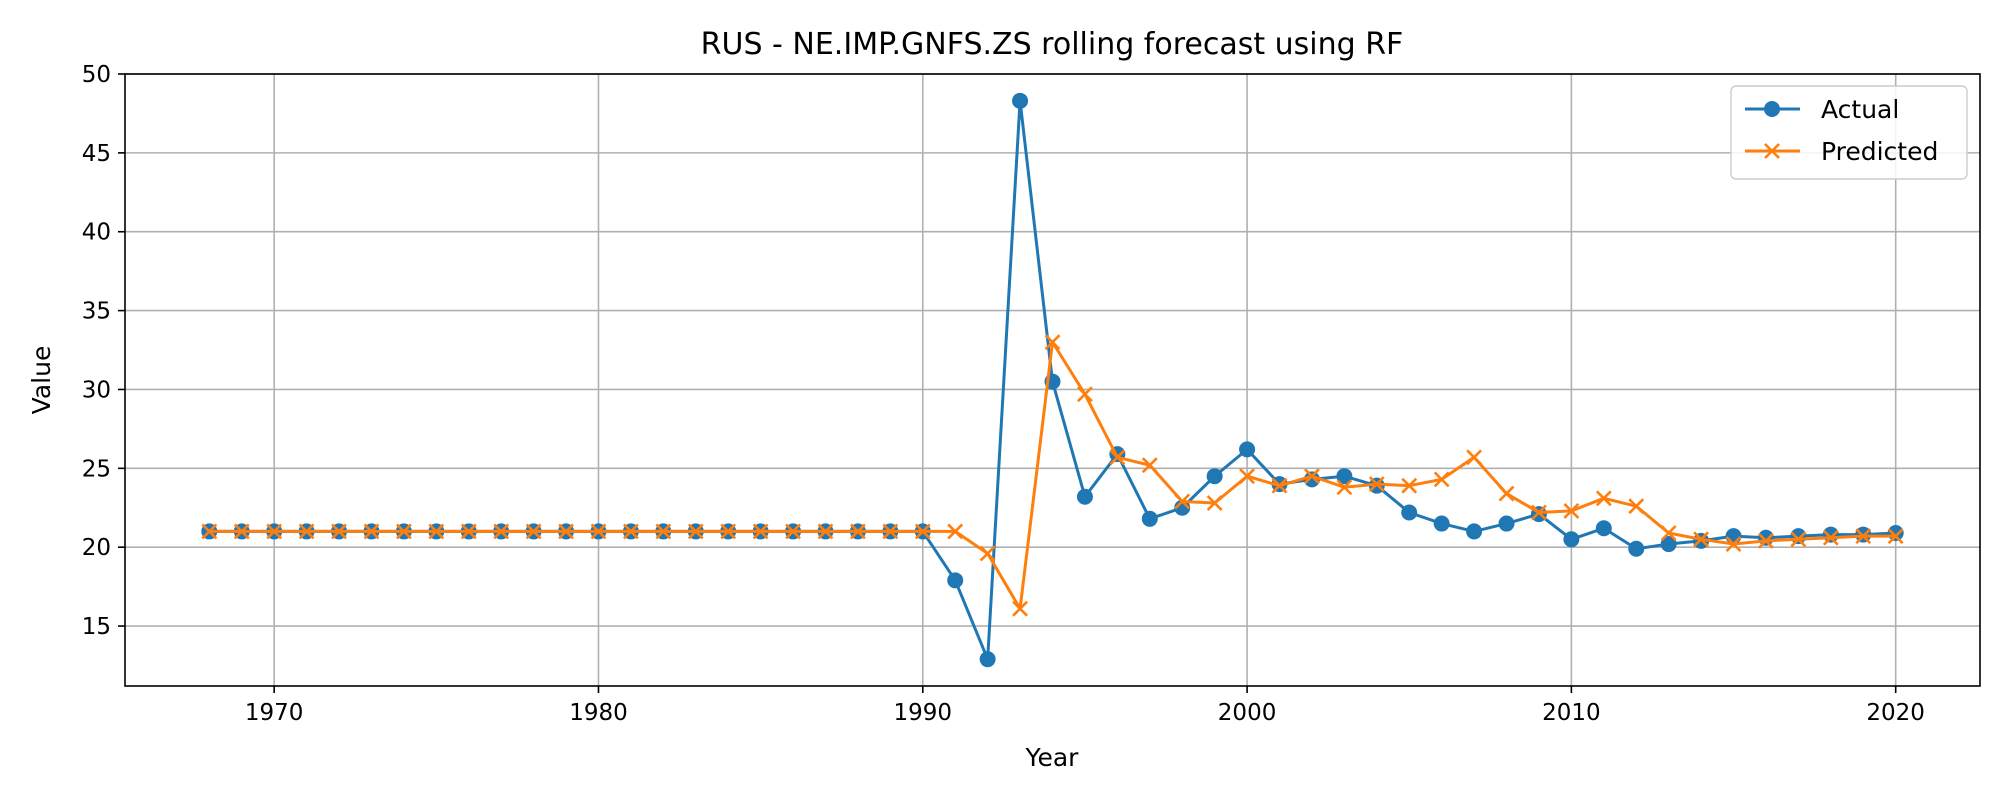  What do you see at coordinates (96, 390) in the screenshot?
I see `y-tick-label: 30` at bounding box center [96, 390].